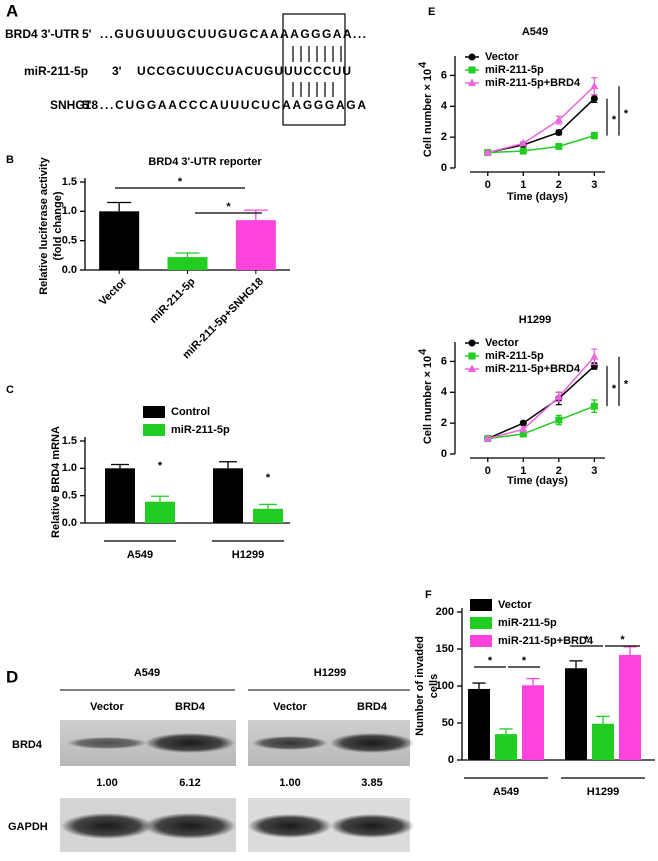  I want to click on chart-title: H1299, so click(535, 320).